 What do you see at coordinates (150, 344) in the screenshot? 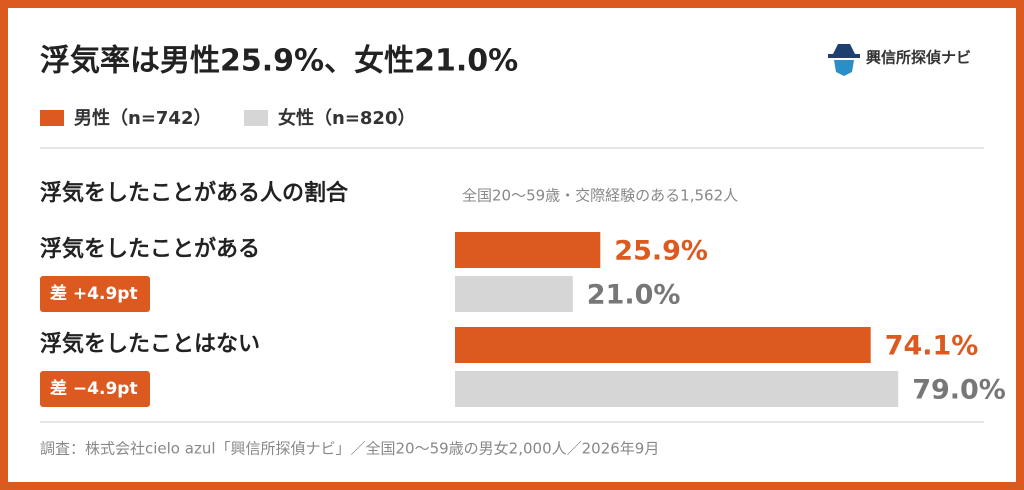
I see `category-label: 浮気をしたことはない` at bounding box center [150, 344].